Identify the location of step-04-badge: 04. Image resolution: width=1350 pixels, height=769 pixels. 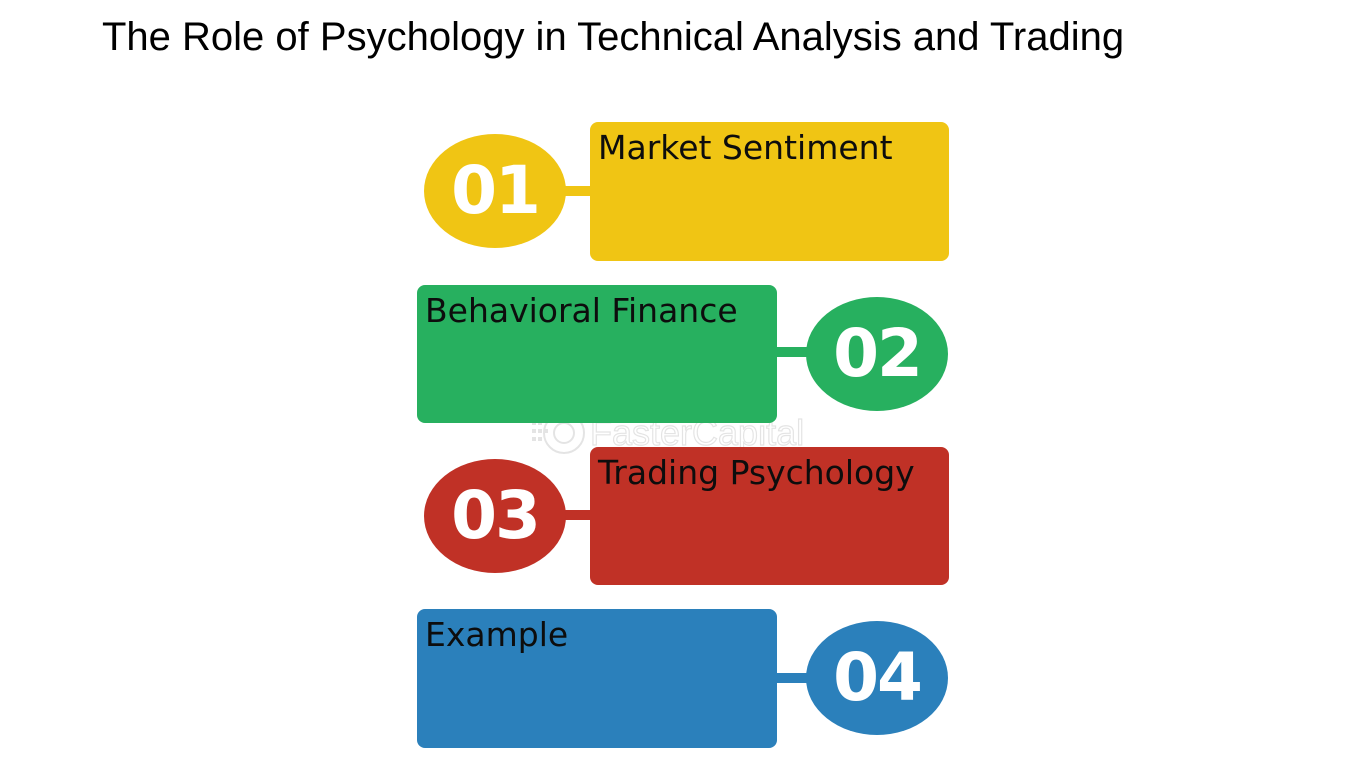
(877, 678).